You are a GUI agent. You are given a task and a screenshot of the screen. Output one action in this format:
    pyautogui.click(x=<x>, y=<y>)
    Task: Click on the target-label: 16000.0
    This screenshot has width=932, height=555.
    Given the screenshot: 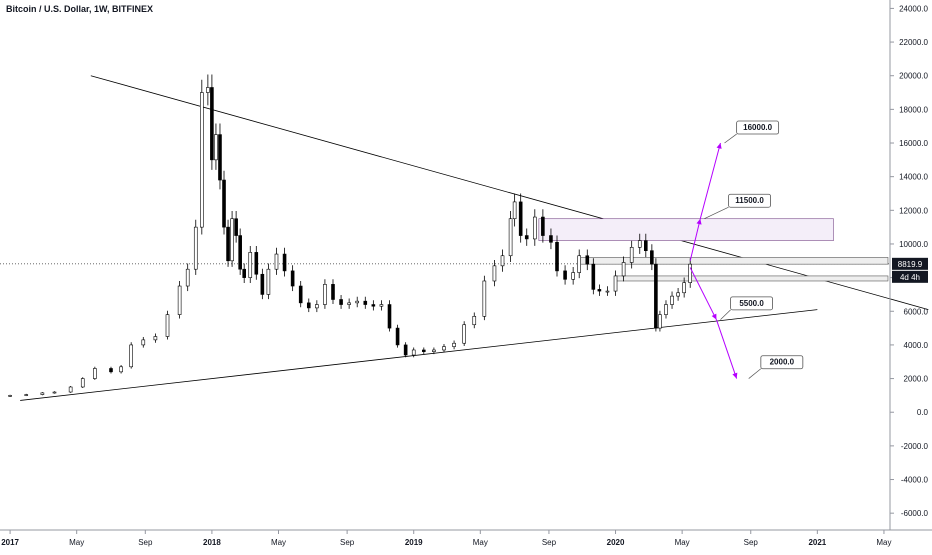 What is the action you would take?
    pyautogui.click(x=757, y=127)
    